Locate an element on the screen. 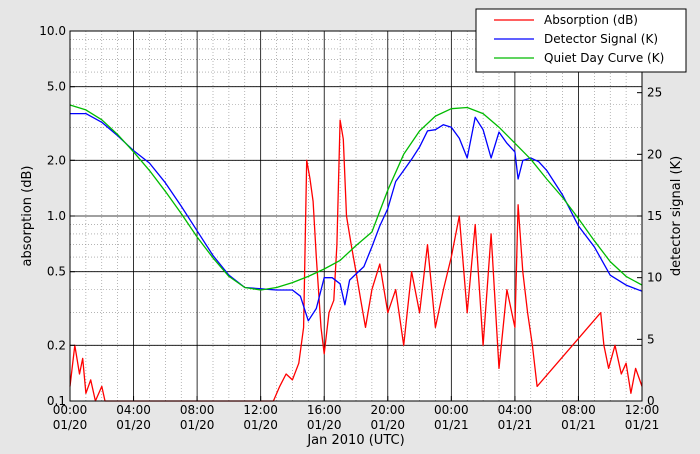 Image resolution: width=700 pixels, height=454 pixels. y-right-tick-label: 15 is located at coordinates (654, 216).